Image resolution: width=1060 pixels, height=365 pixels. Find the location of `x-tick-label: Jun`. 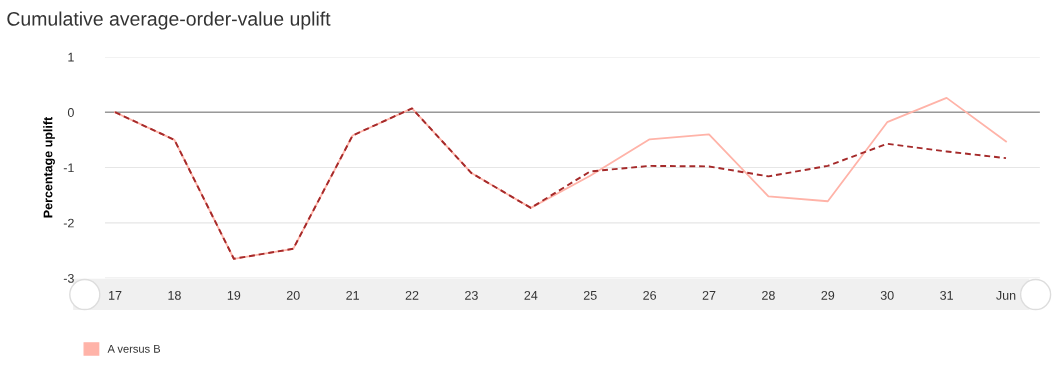

x-tick-label: Jun is located at coordinates (1006, 295).